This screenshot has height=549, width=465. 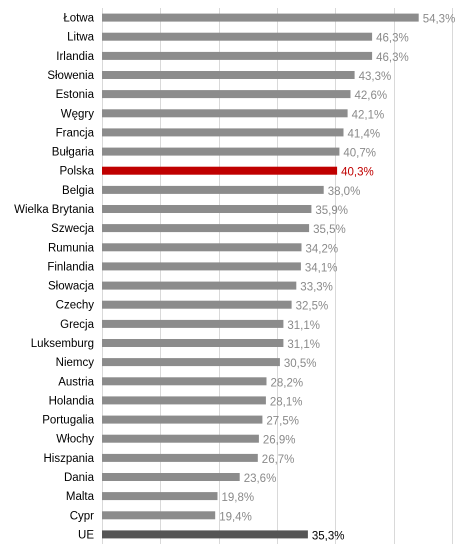 What do you see at coordinates (70, 76) in the screenshot?
I see `category-label: Słowenia` at bounding box center [70, 76].